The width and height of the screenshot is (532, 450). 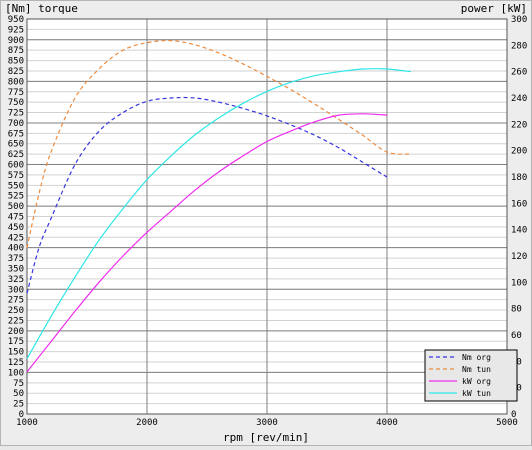 I want to click on y-left-tick-label: 450, so click(x=16, y=228).